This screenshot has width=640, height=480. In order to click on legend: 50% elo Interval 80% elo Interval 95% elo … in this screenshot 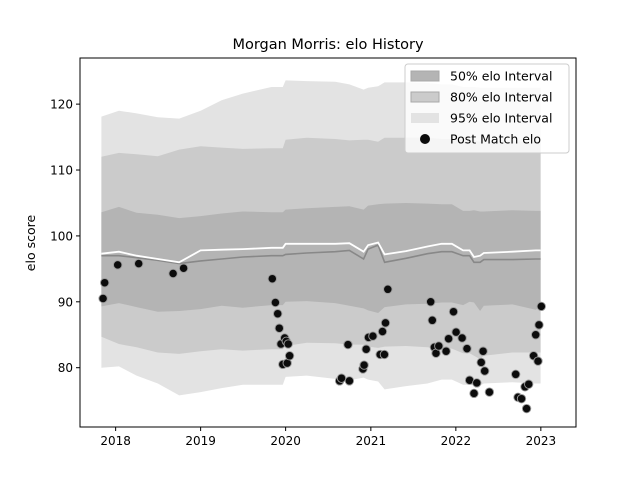, I will do `click(487, 108)`.